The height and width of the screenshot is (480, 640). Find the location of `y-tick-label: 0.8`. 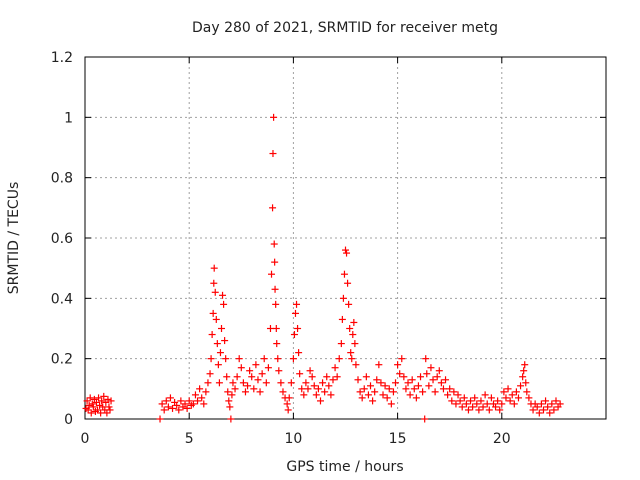

y-tick-label: 0.8 is located at coordinates (62, 179).